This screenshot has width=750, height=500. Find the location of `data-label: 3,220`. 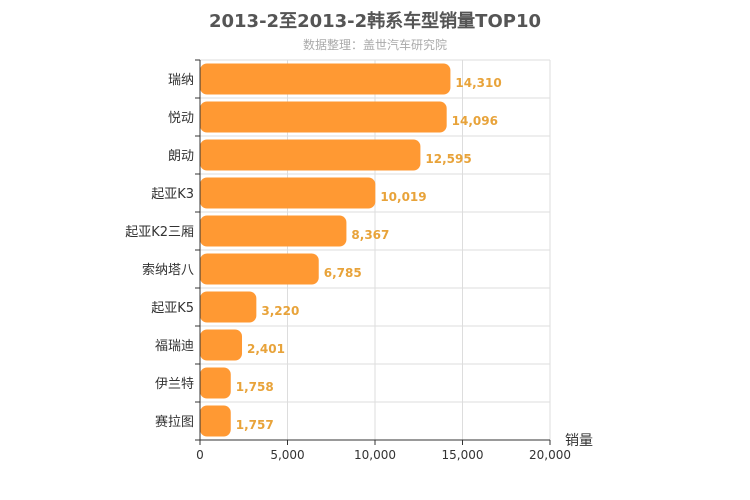

data-label: 3,220 is located at coordinates (280, 311).